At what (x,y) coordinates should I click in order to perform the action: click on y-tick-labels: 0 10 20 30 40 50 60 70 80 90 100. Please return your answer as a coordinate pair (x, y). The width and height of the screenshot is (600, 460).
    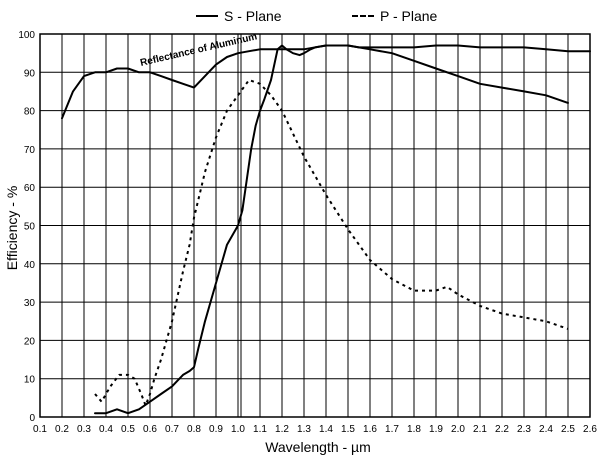
    Looking at the image, I should click on (26, 227).